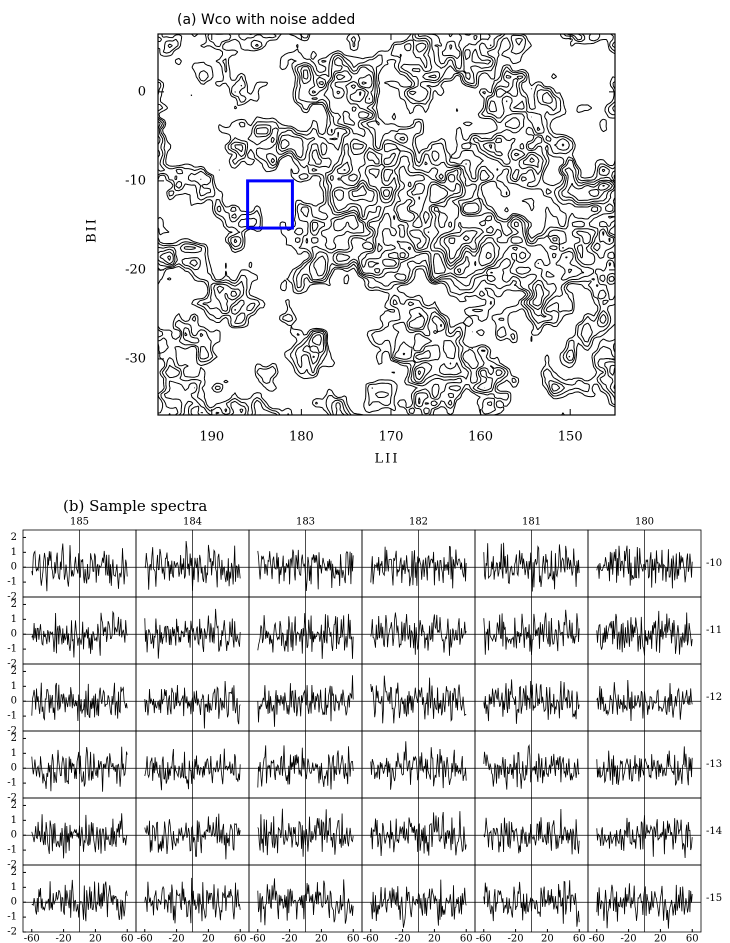 The width and height of the screenshot is (730, 943). What do you see at coordinates (714, 898) in the screenshot?
I see `row-label: -15` at bounding box center [714, 898].